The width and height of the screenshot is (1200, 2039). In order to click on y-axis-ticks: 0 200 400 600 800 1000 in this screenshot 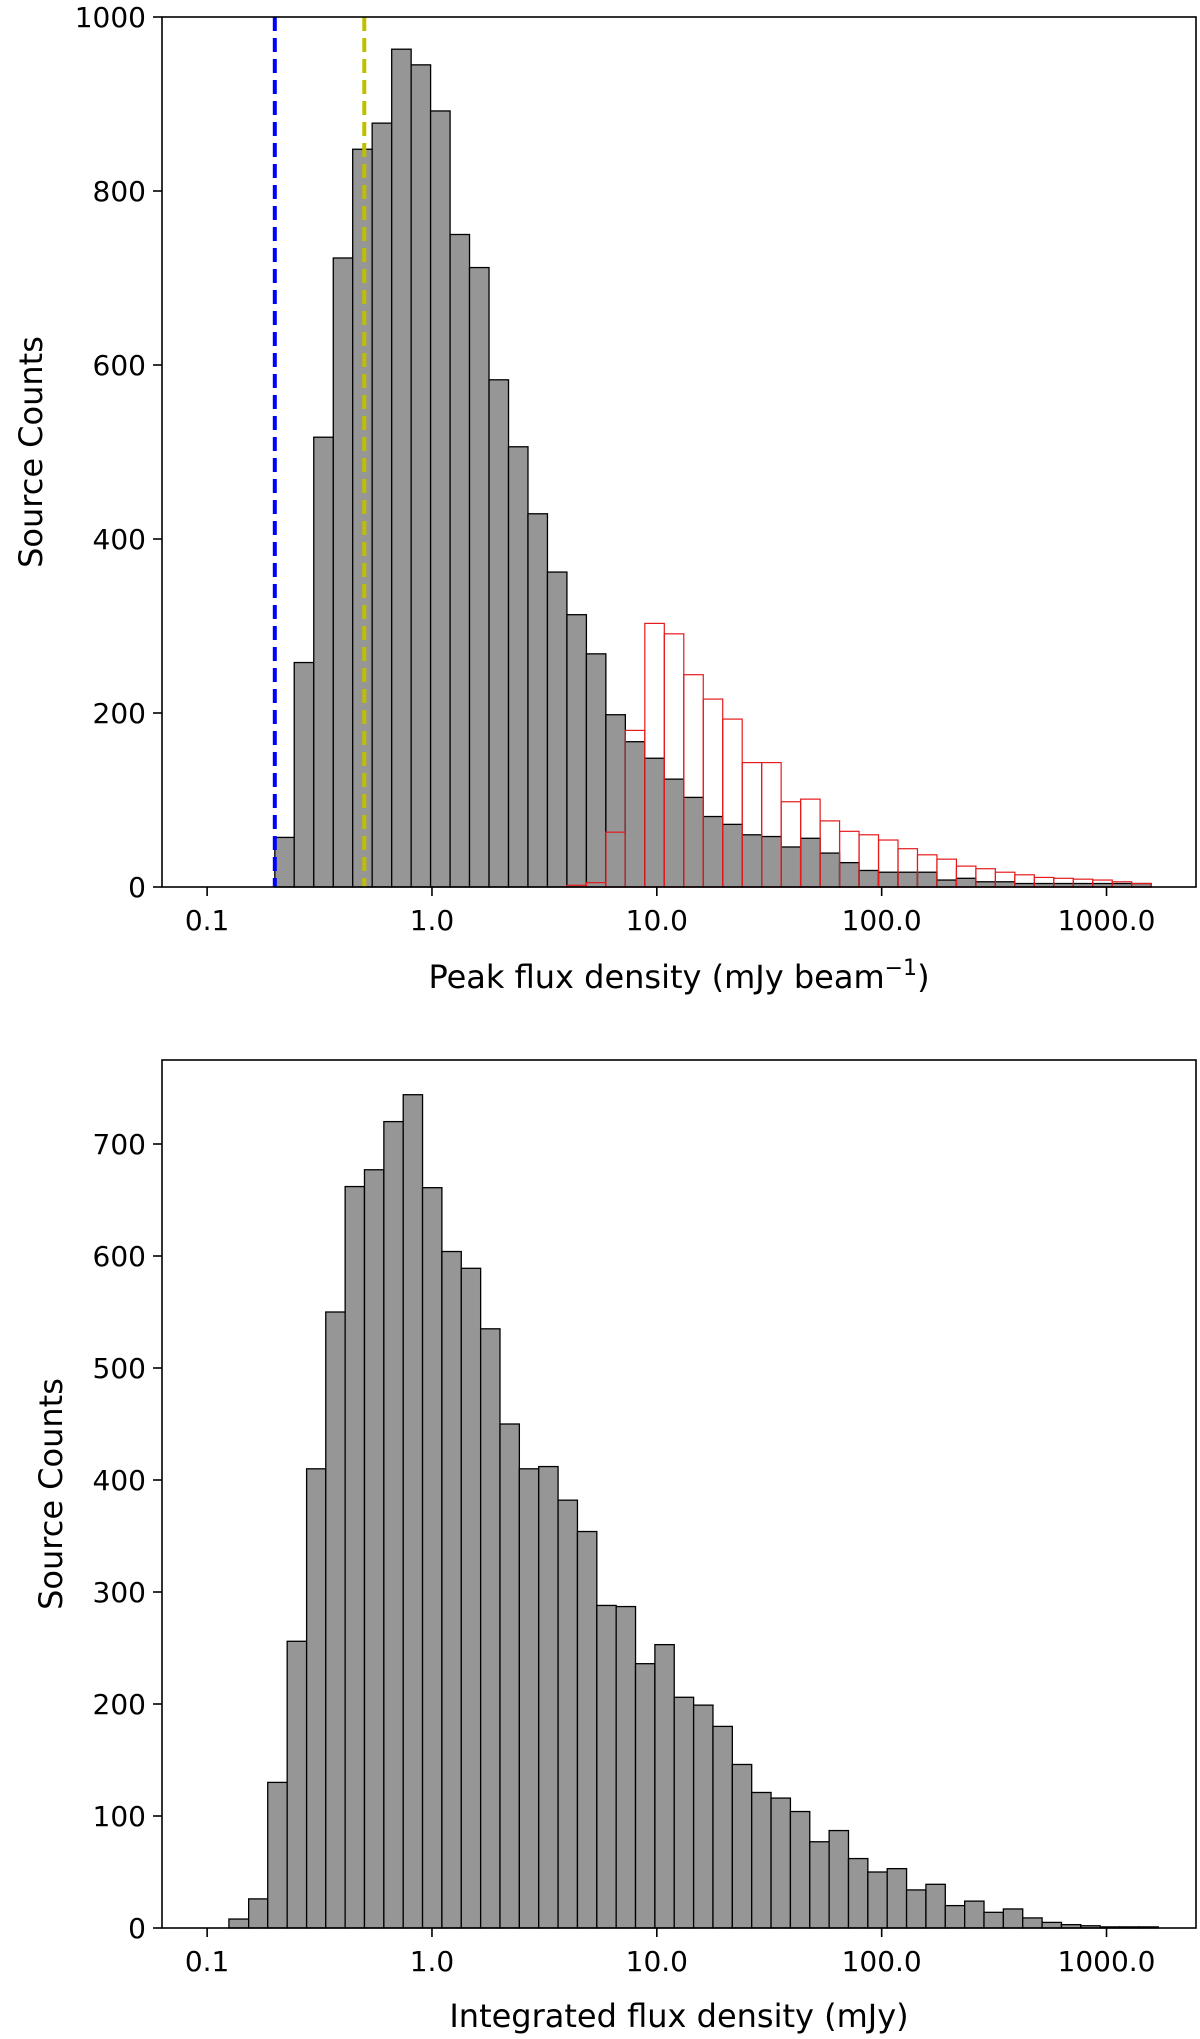, I will do `click(118, 452)`.